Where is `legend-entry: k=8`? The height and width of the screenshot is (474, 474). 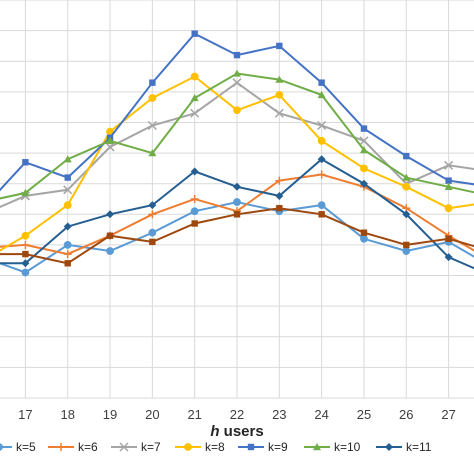
legend-entry: k=8 is located at coordinates (200, 447).